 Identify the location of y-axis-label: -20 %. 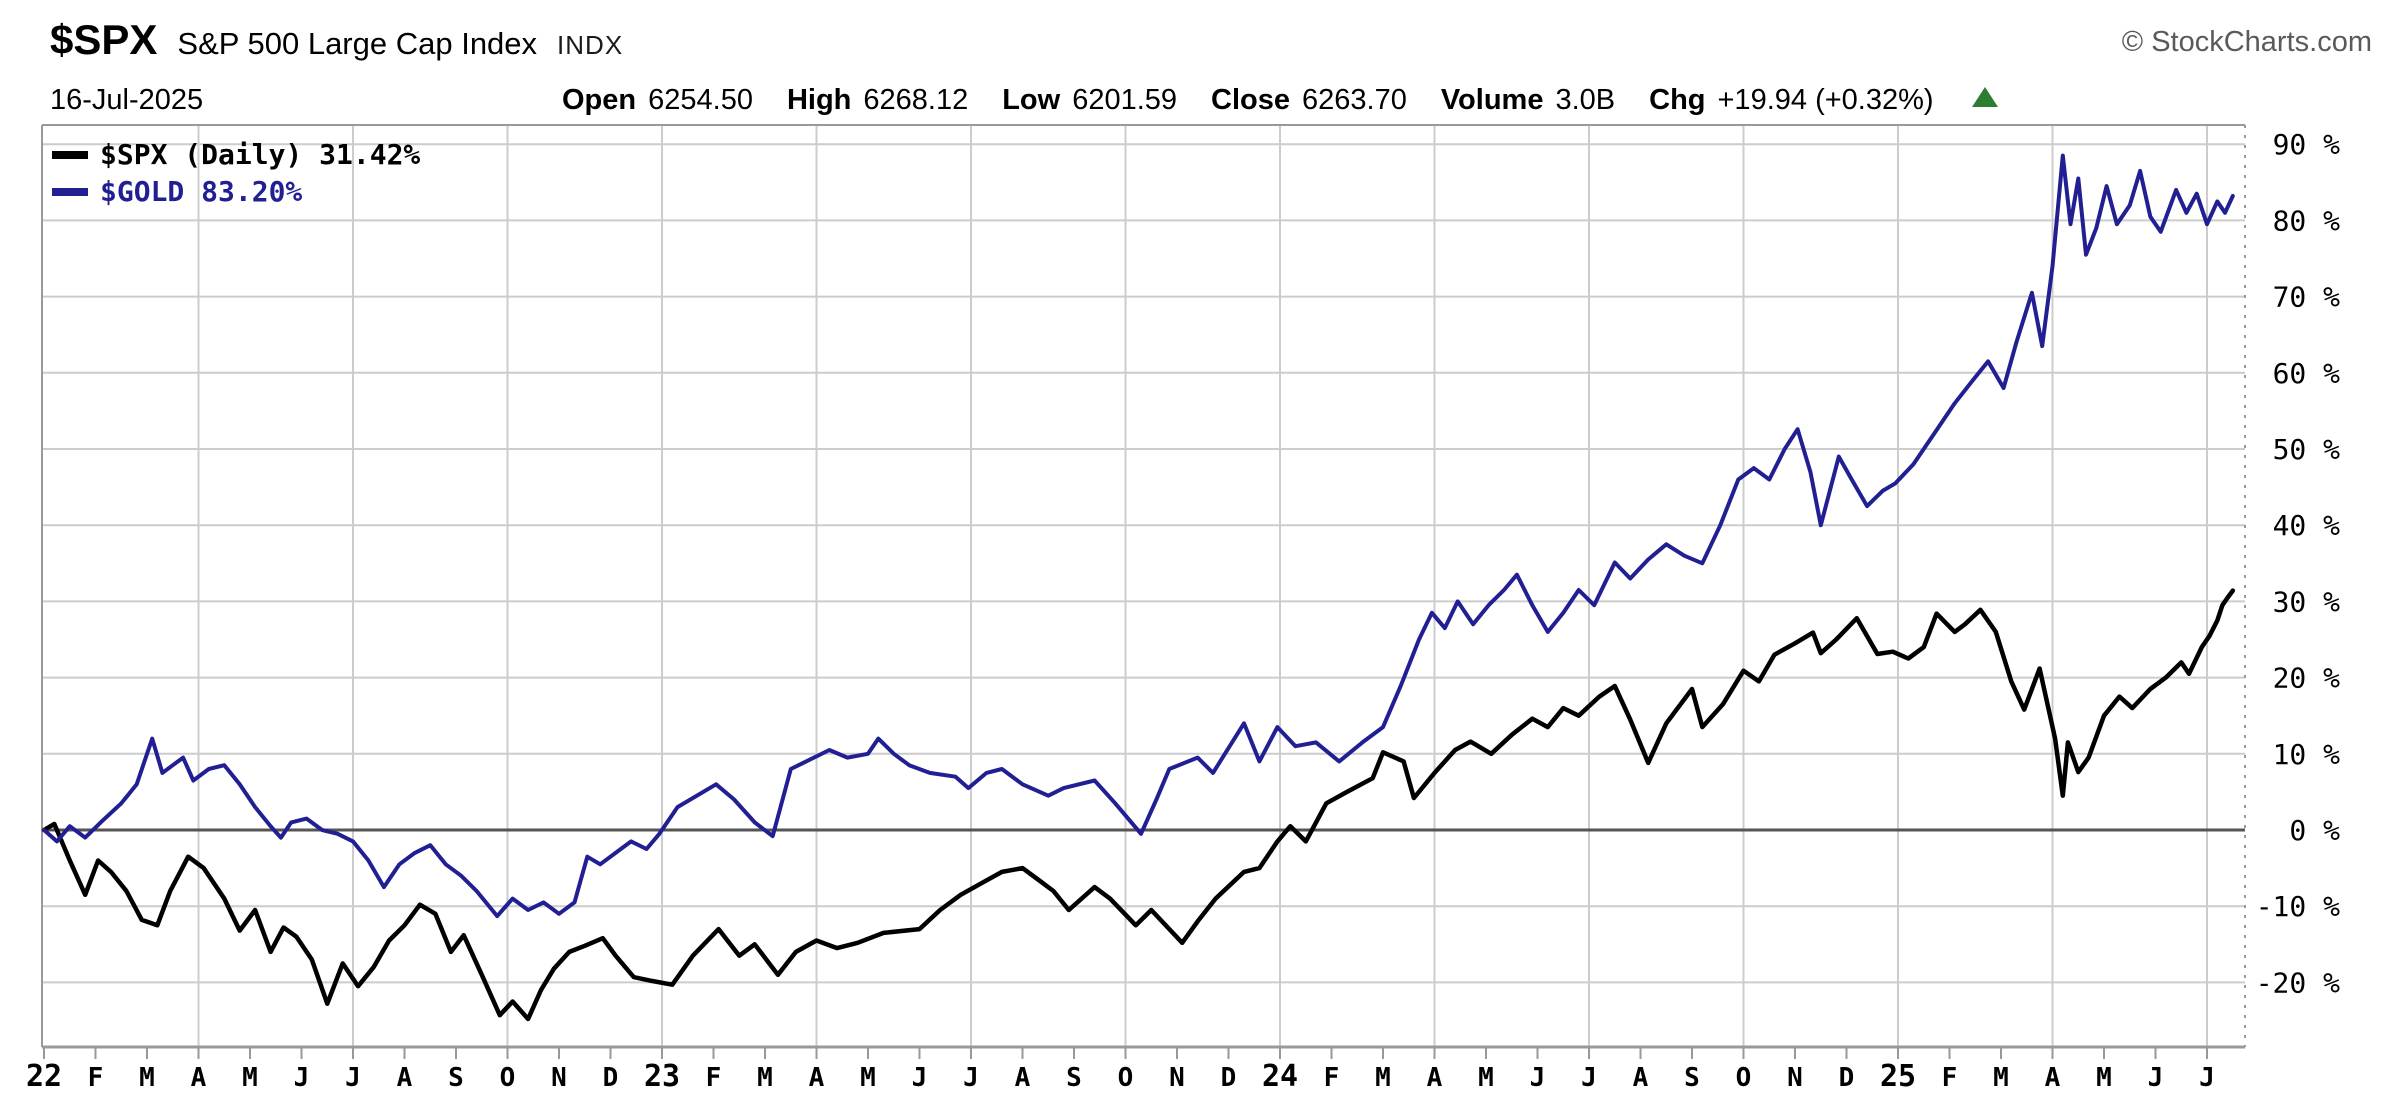
(2298, 982).